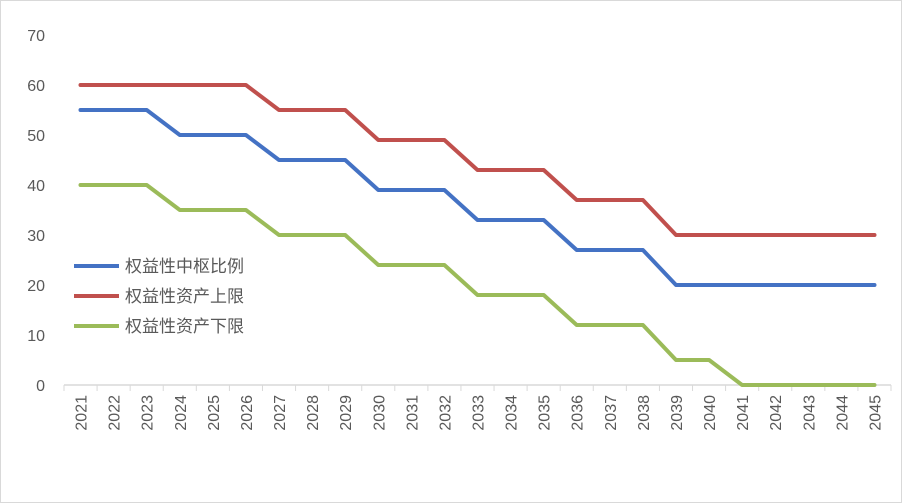  Describe the element at coordinates (214, 413) in the screenshot. I see `x-tick-label: 2025` at that location.